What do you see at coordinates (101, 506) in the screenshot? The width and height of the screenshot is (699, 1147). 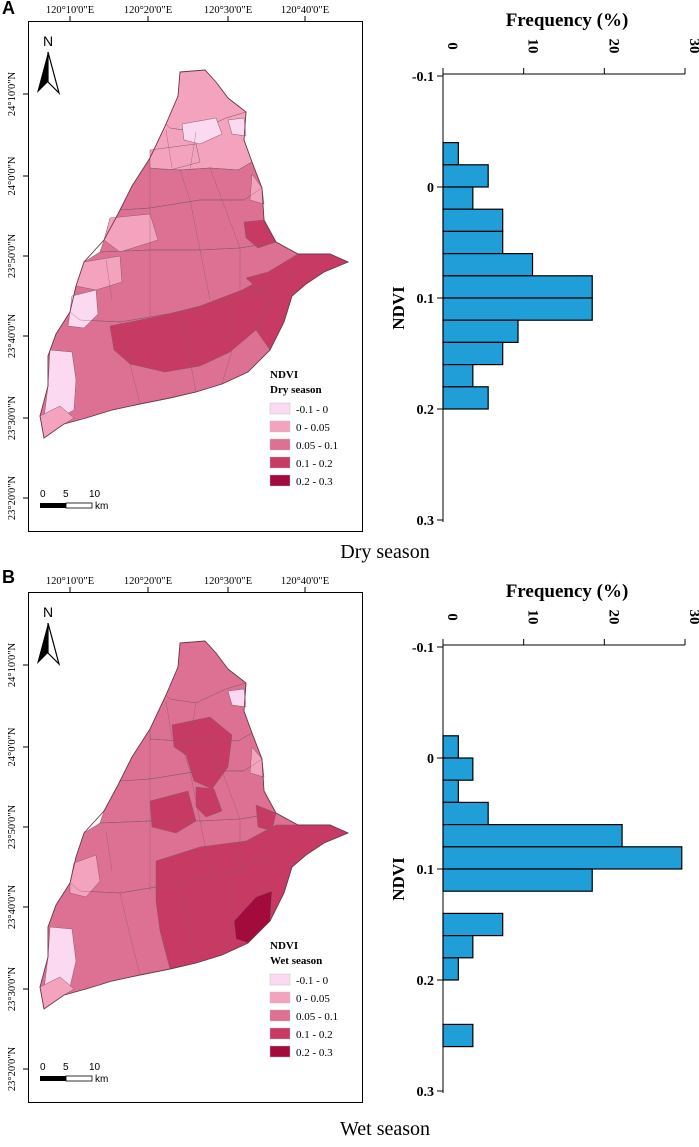 I see `scale-unit: km` at bounding box center [101, 506].